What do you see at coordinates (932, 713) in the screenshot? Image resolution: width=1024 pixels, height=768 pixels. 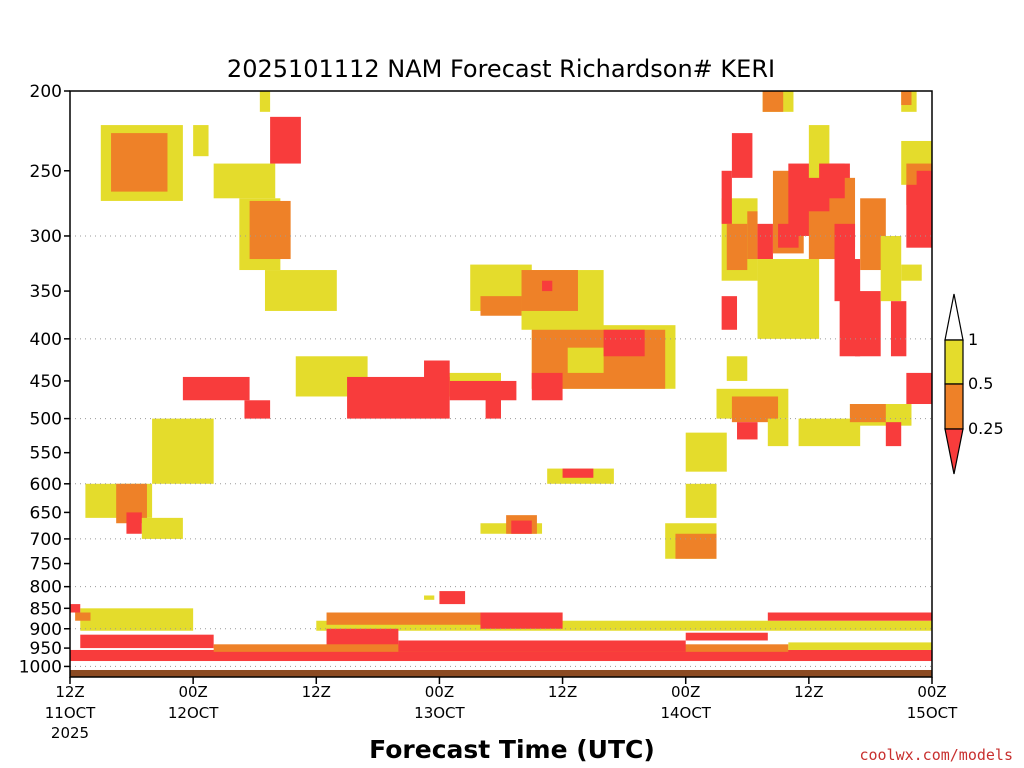 I see `x-tick-label: 15OCT` at bounding box center [932, 713].